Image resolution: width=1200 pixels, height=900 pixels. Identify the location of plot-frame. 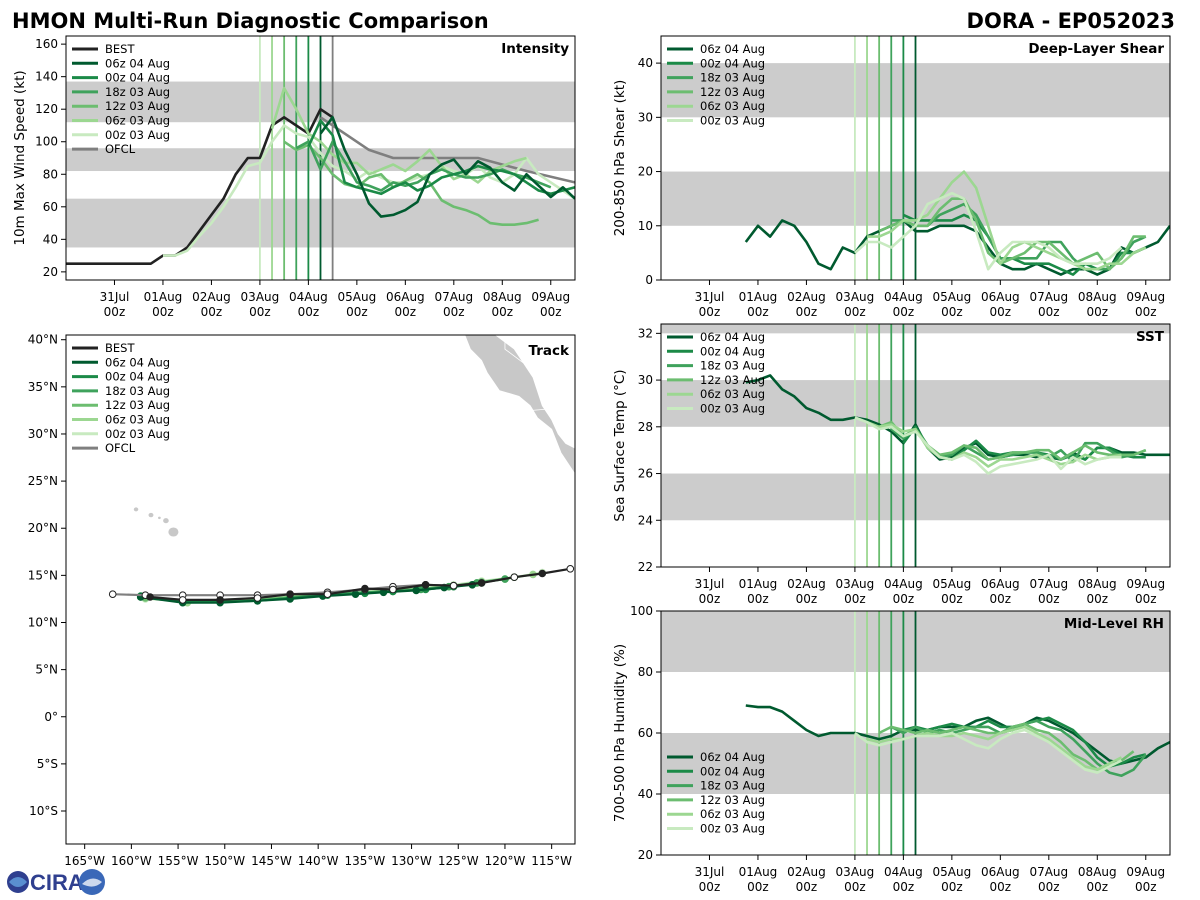
(915, 445).